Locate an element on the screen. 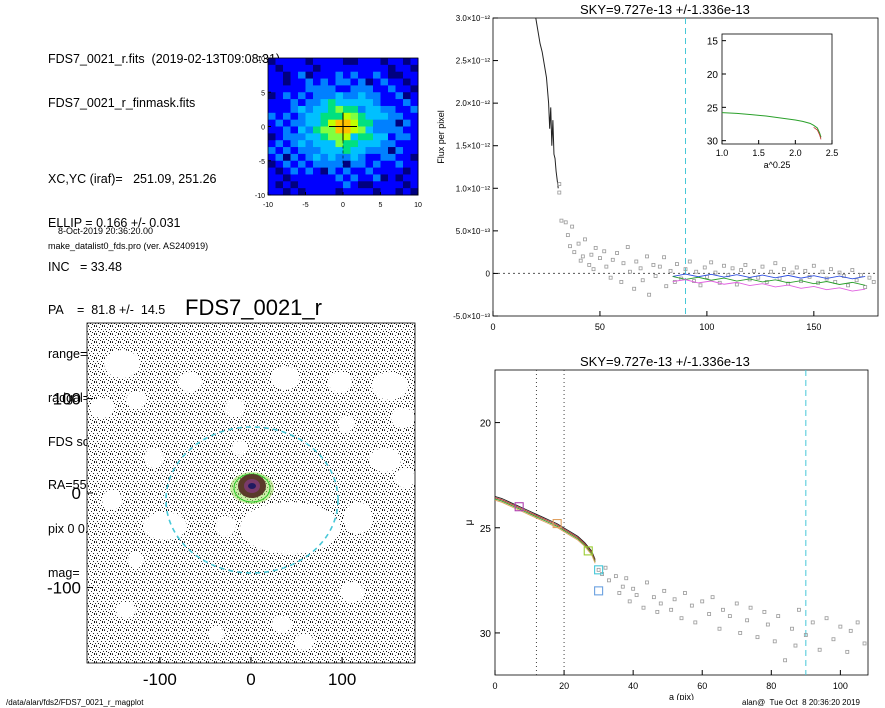 The image size is (885, 708). marker-box is located at coordinates (599, 570).